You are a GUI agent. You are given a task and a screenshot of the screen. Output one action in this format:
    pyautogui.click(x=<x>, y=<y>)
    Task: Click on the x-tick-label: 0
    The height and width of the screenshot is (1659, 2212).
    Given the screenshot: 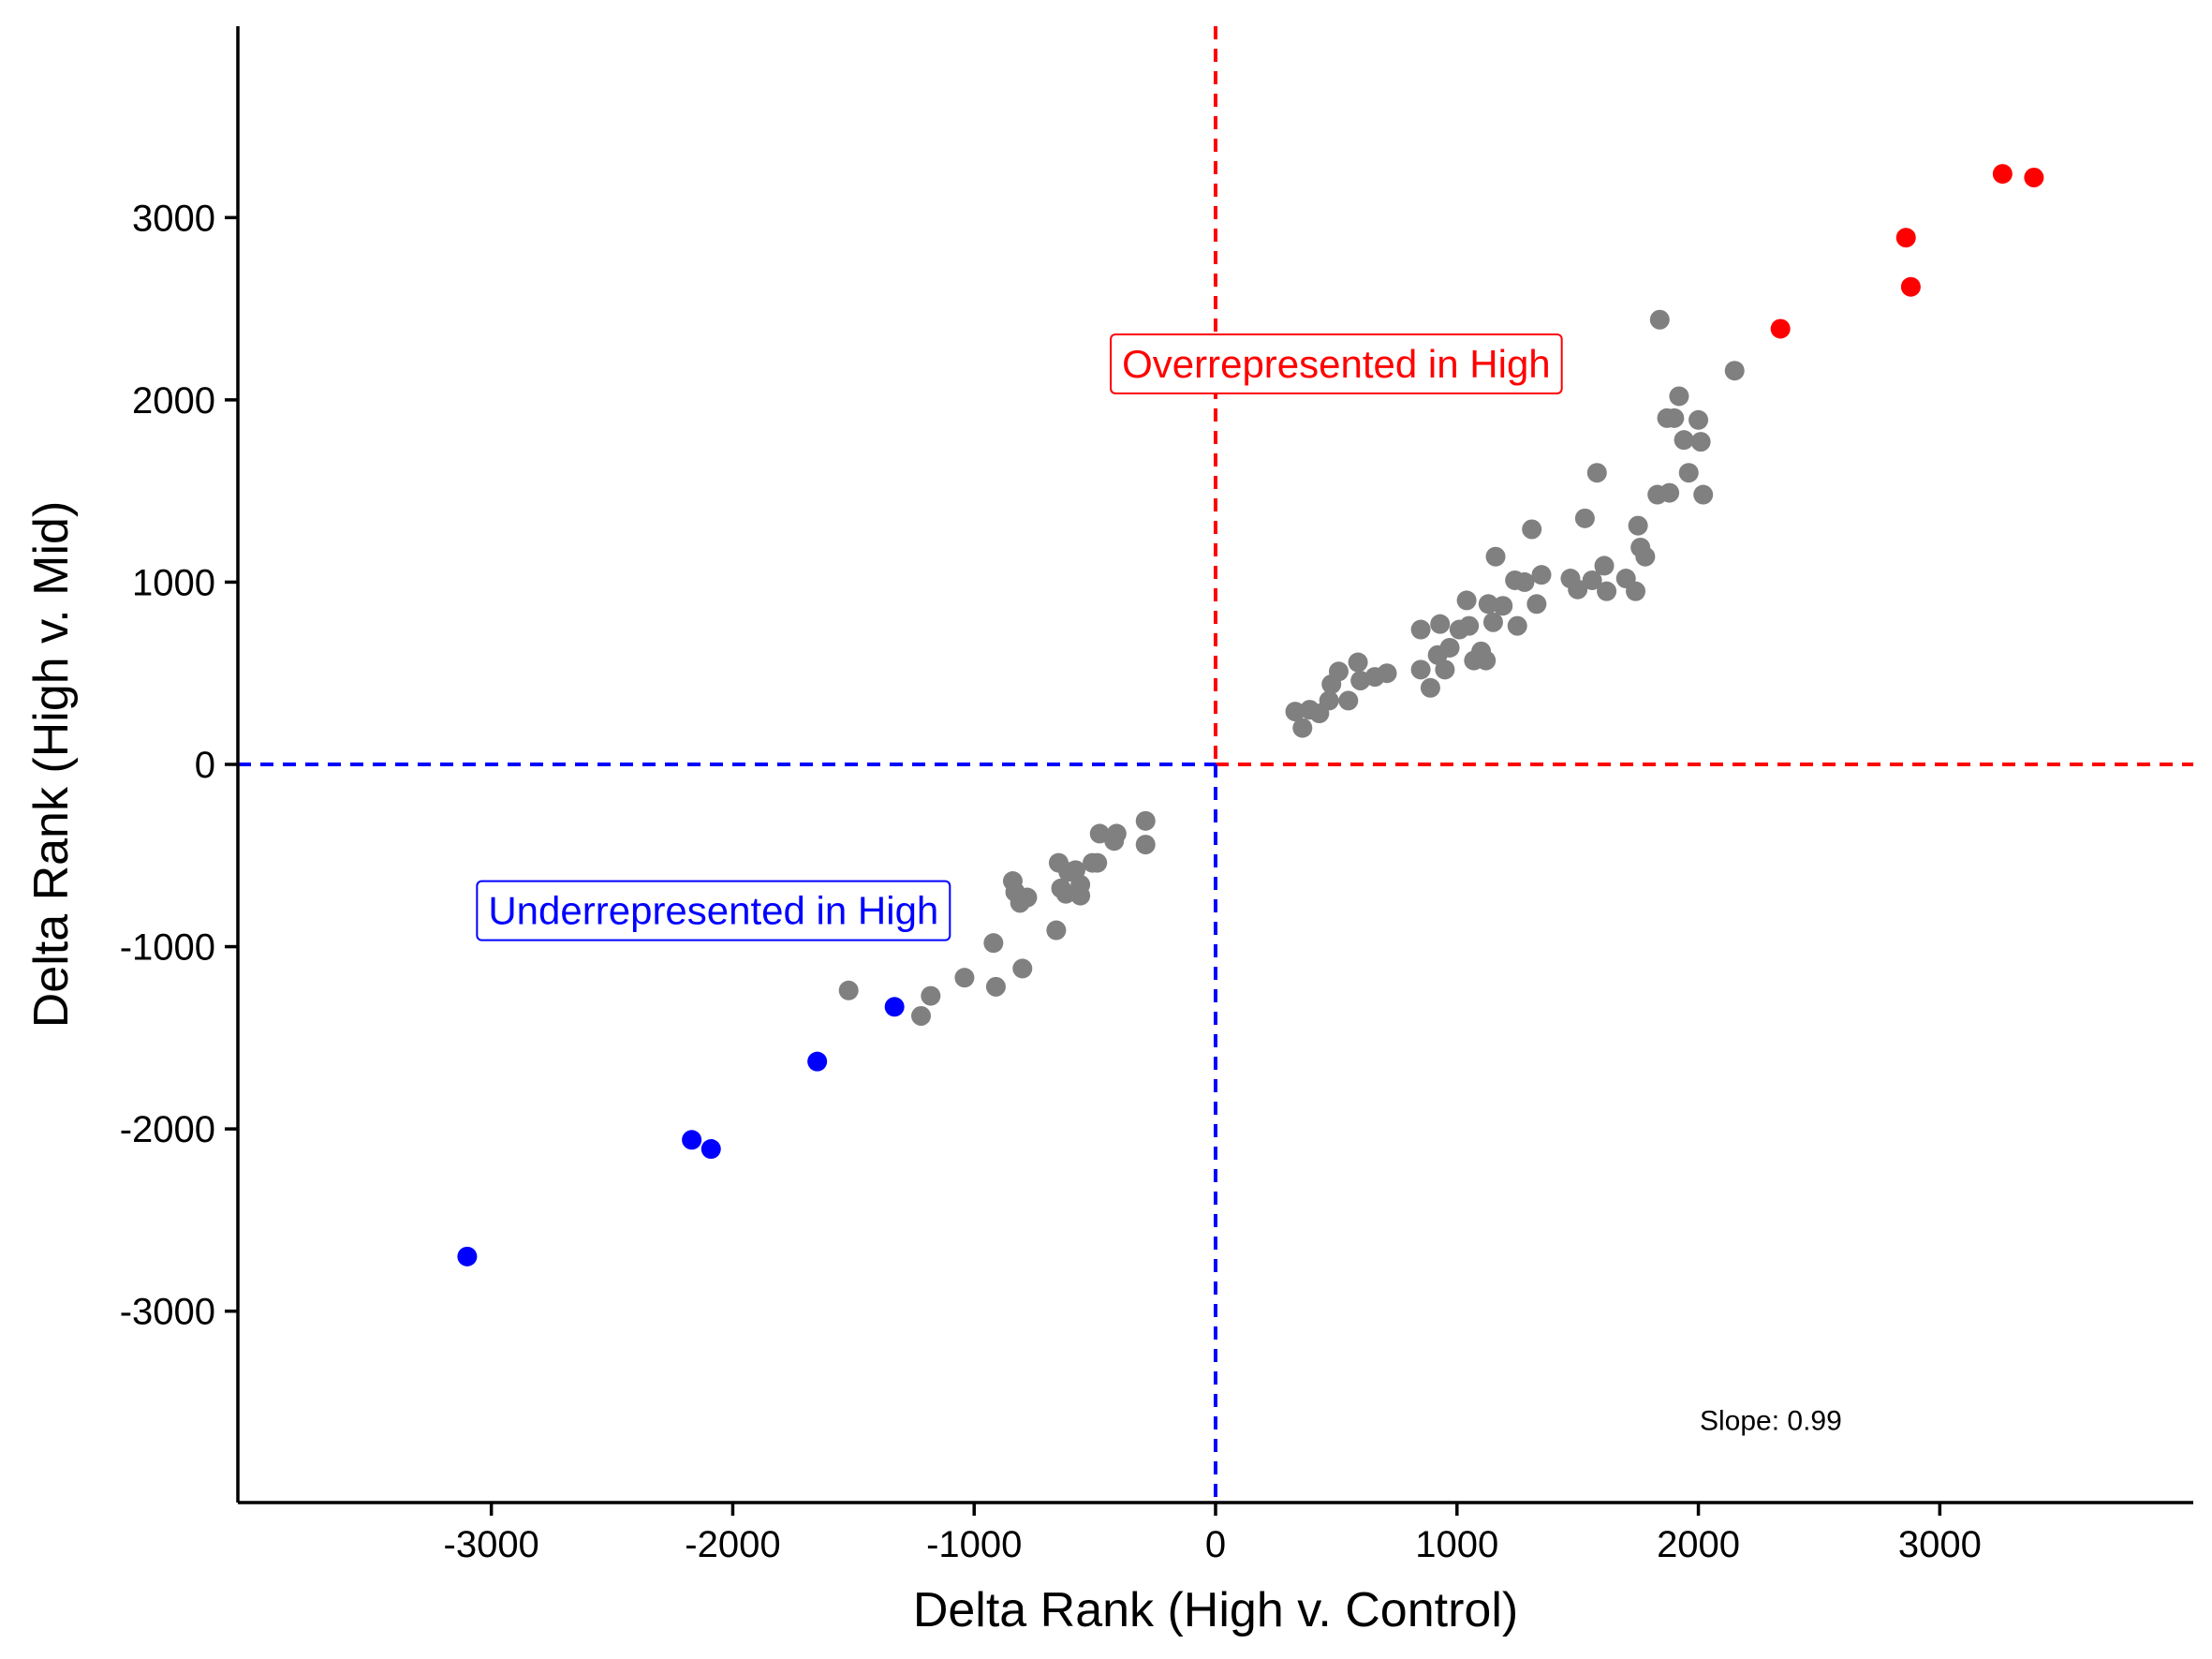 What is the action you would take?
    pyautogui.click(x=1215, y=1544)
    